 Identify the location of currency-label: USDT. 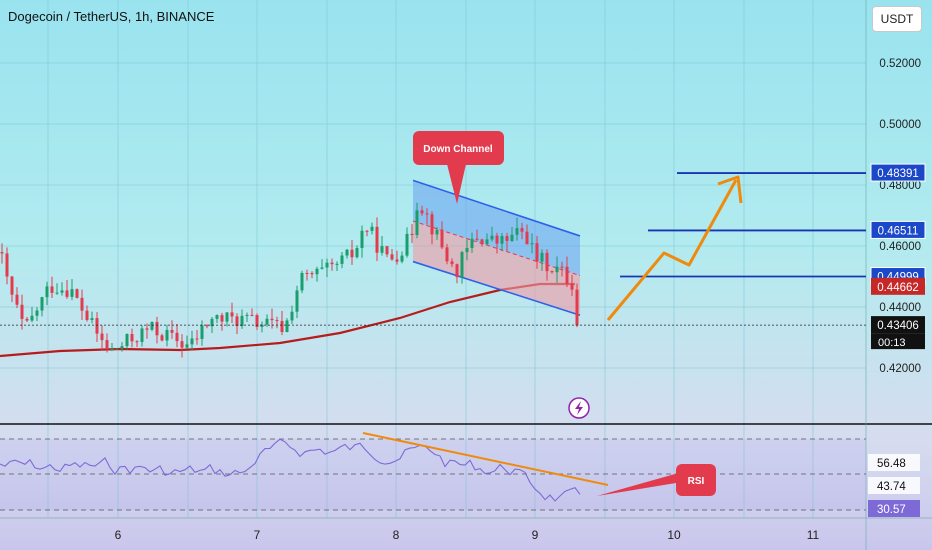
(897, 19).